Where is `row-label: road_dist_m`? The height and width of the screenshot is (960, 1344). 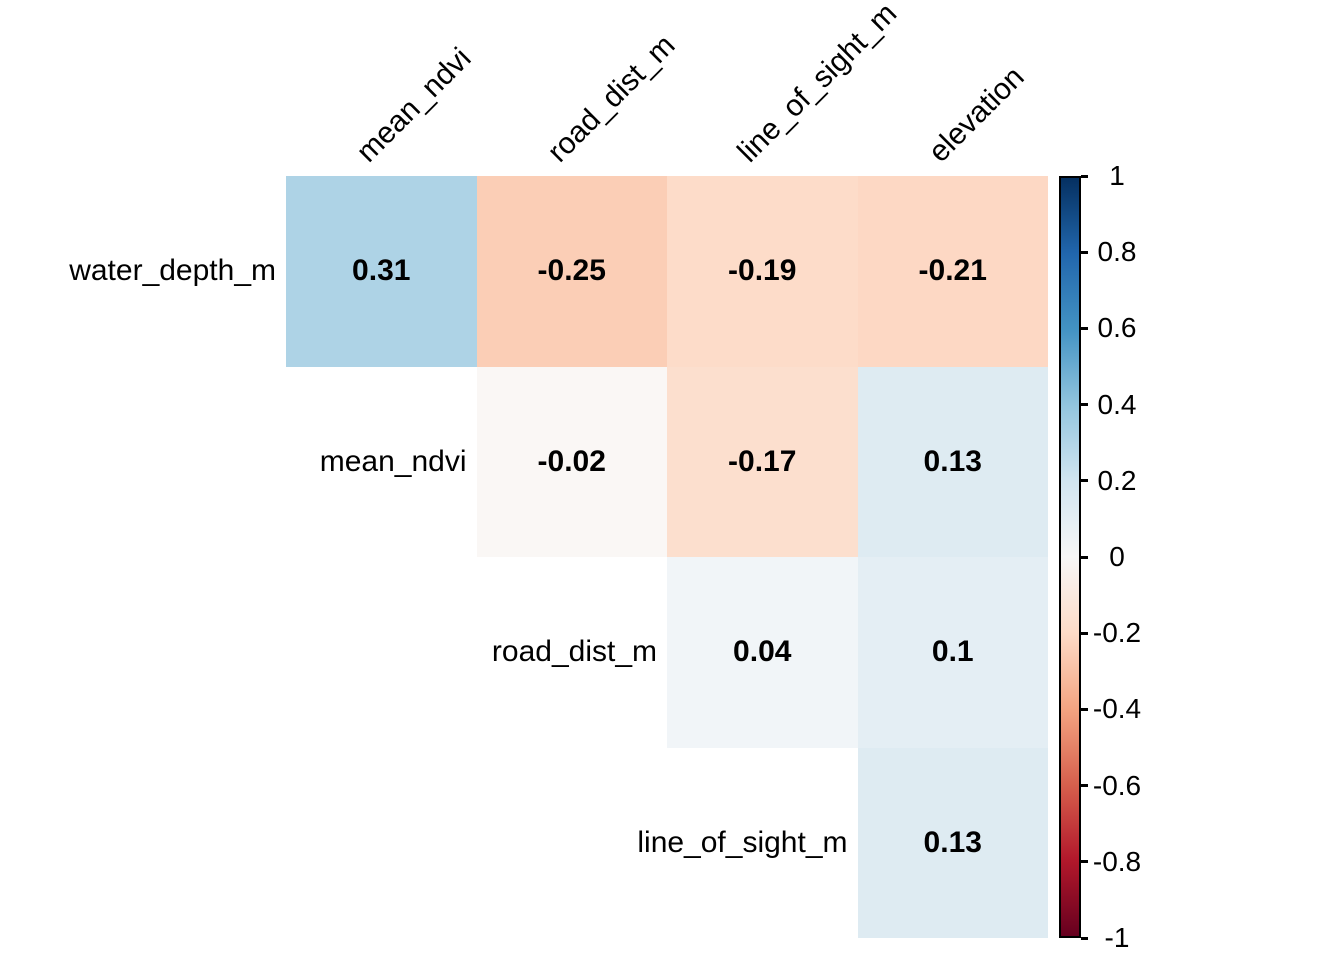 row-label: road_dist_m is located at coordinates (574, 652).